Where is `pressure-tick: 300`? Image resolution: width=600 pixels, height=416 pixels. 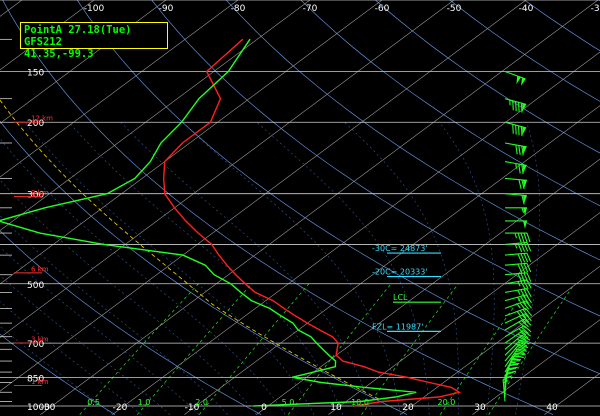
pressure-tick: 300 is located at coordinates (35, 196).